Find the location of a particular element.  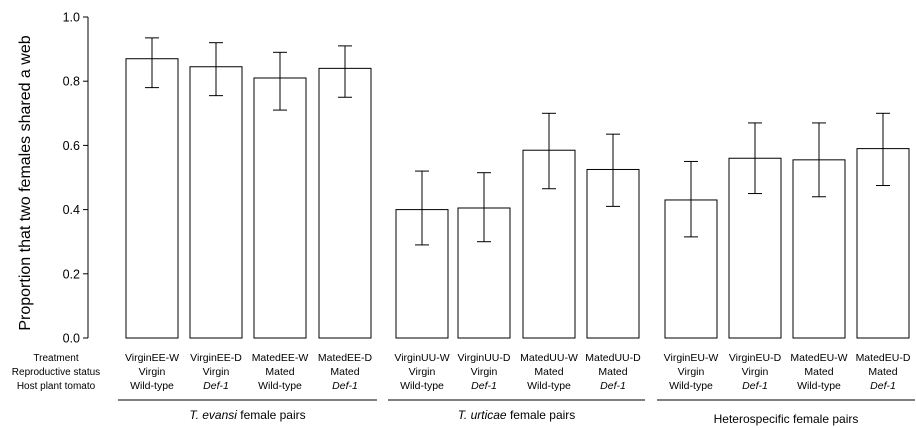

treatment-label: MatedEE-D is located at coordinates (345, 358).